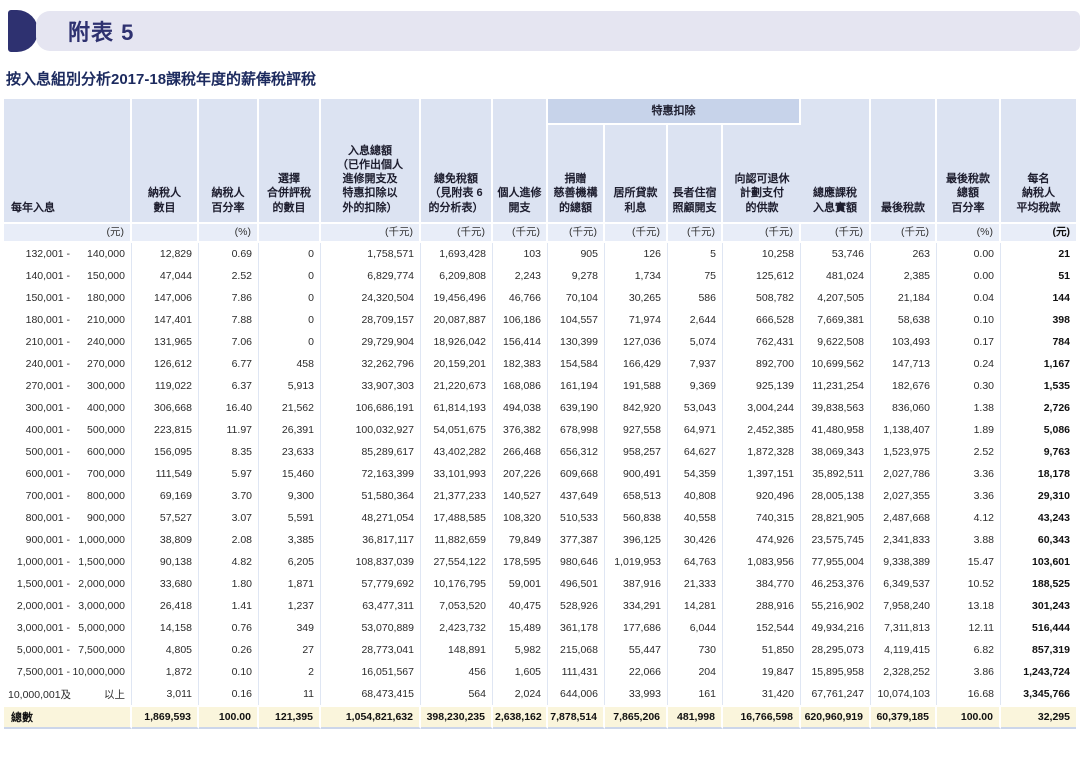 The image size is (1080, 767). I want to click on column-header: 最後稅款 總額 百分率, so click(969, 160).